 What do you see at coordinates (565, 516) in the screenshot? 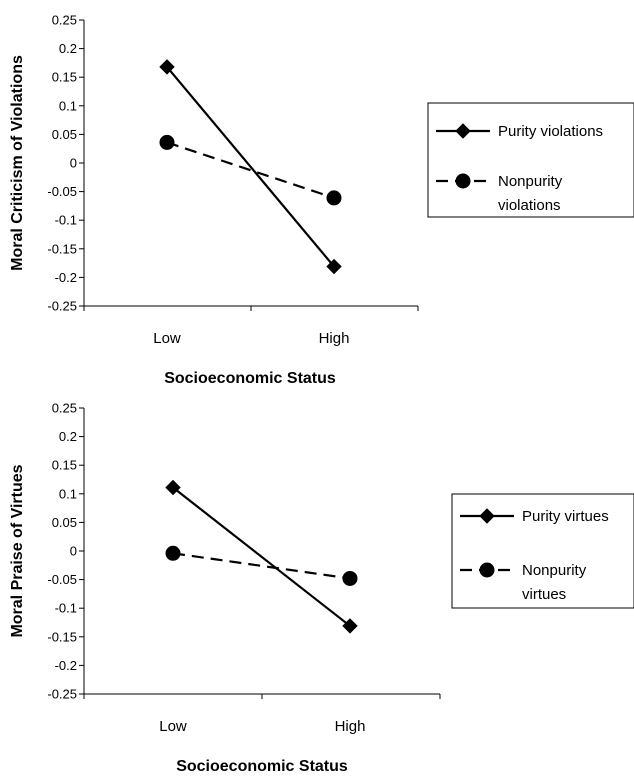
I see `legend-label: Purity virtues` at bounding box center [565, 516].